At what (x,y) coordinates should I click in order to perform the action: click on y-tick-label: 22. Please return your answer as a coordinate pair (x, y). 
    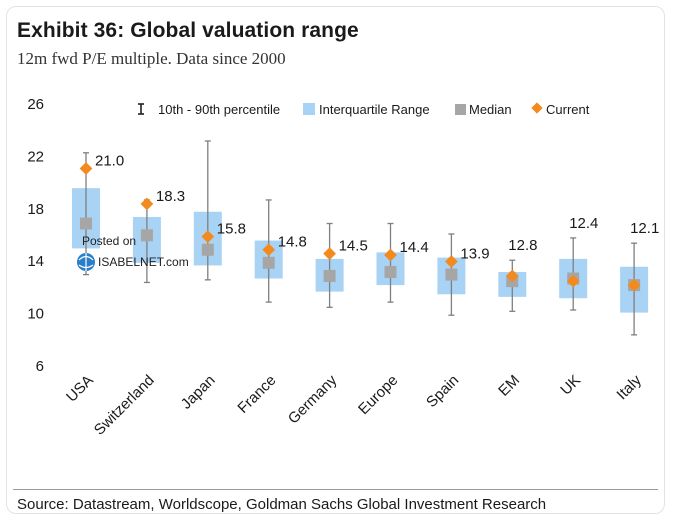
    Looking at the image, I should click on (35, 156).